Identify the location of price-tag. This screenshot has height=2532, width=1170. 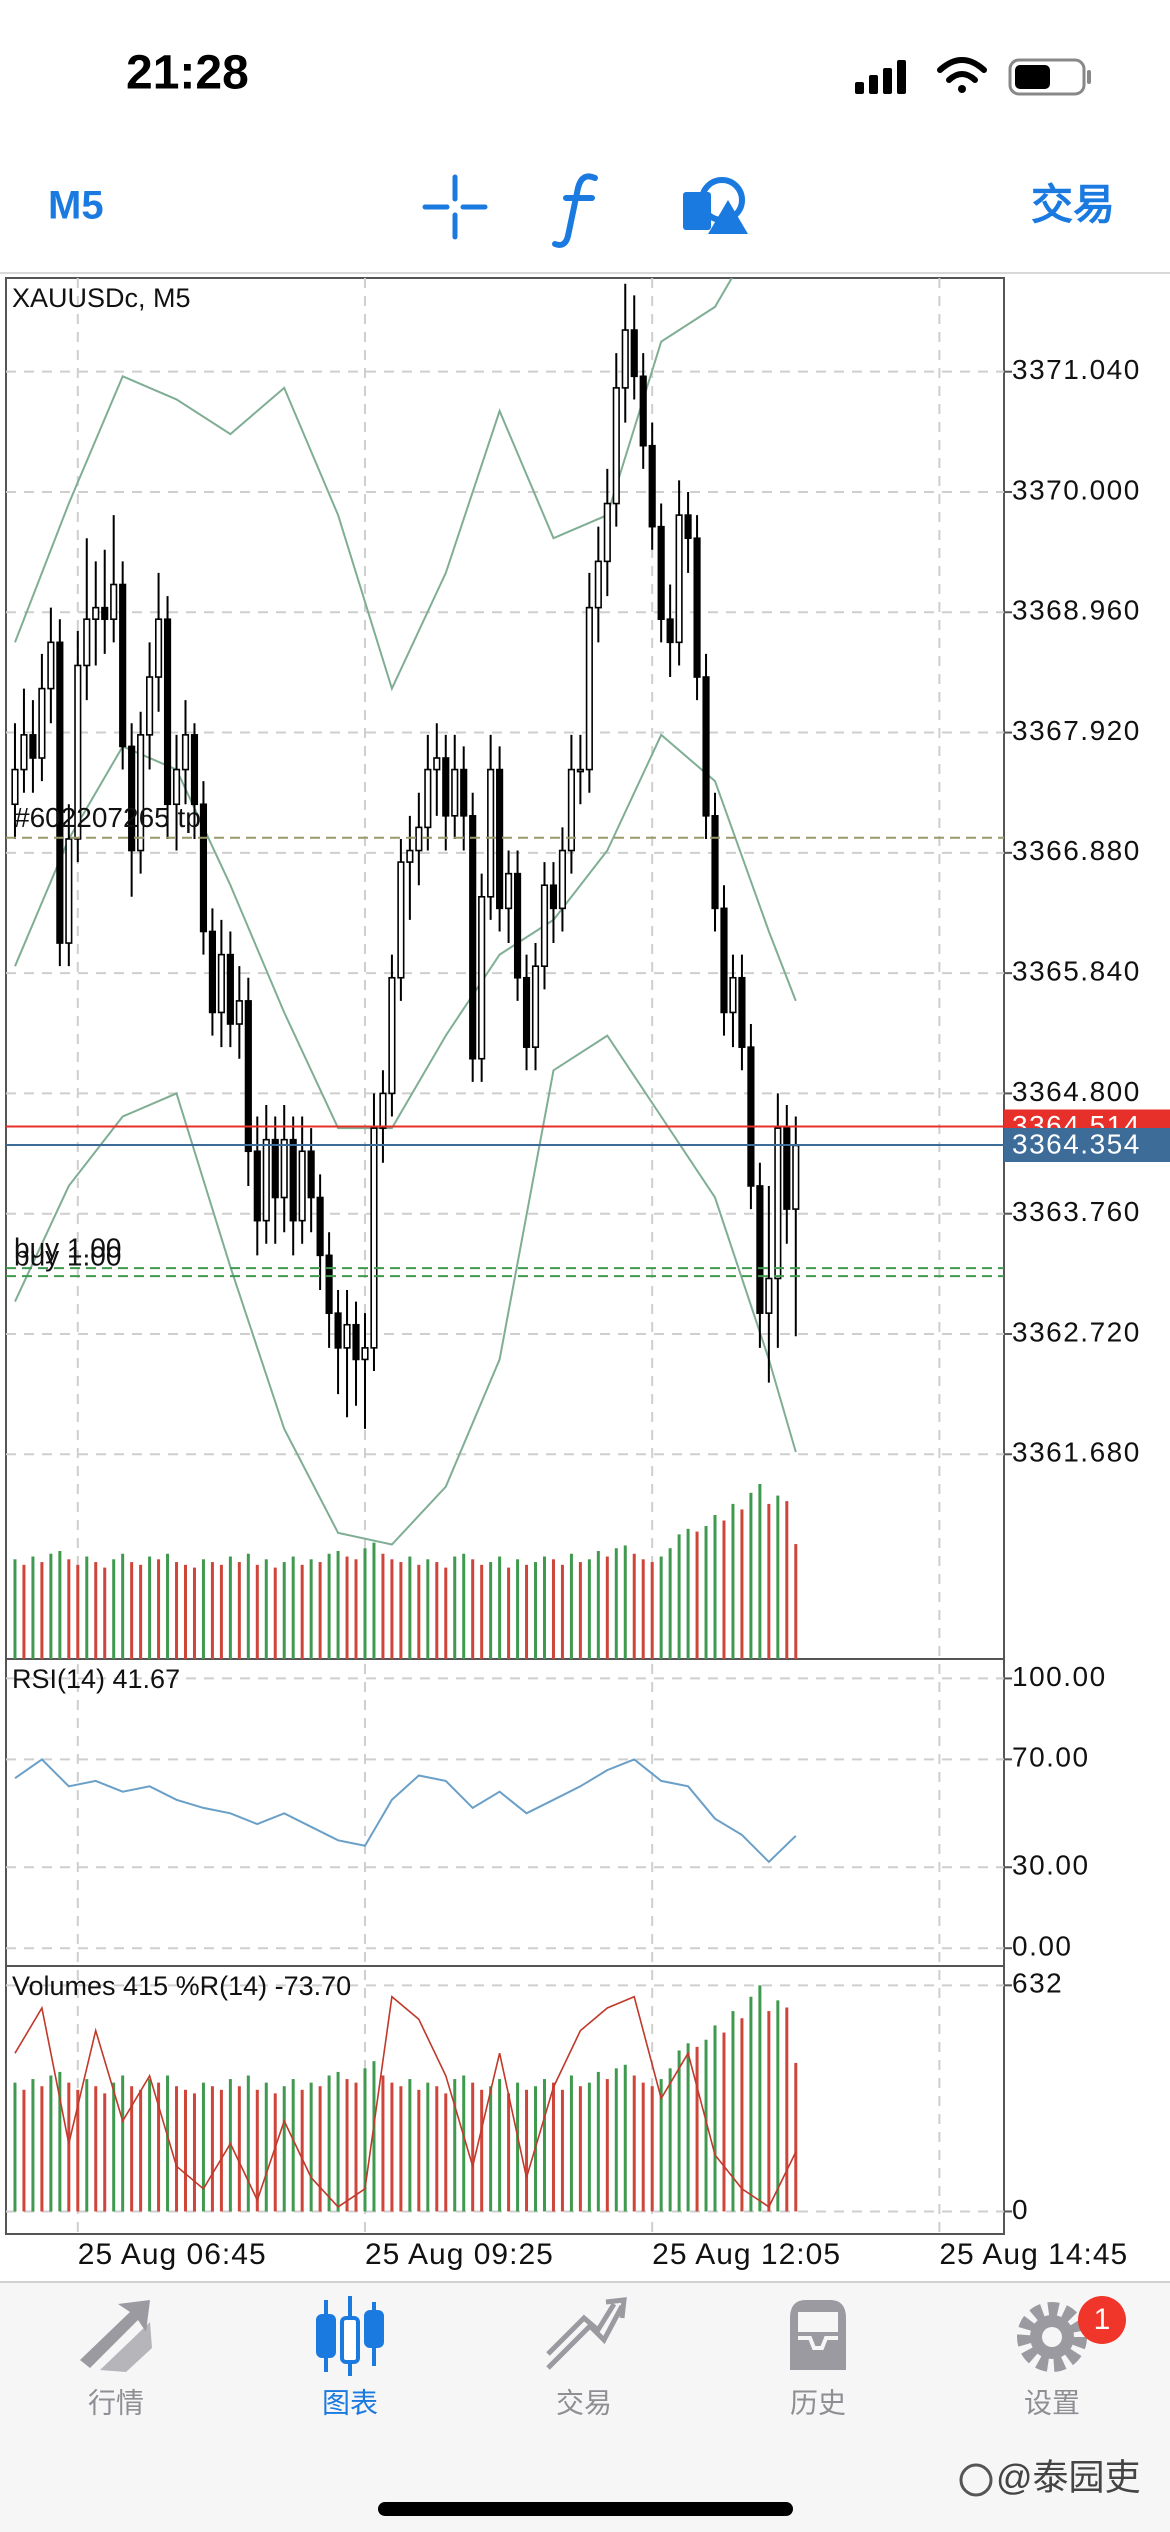
(1087, 1144).